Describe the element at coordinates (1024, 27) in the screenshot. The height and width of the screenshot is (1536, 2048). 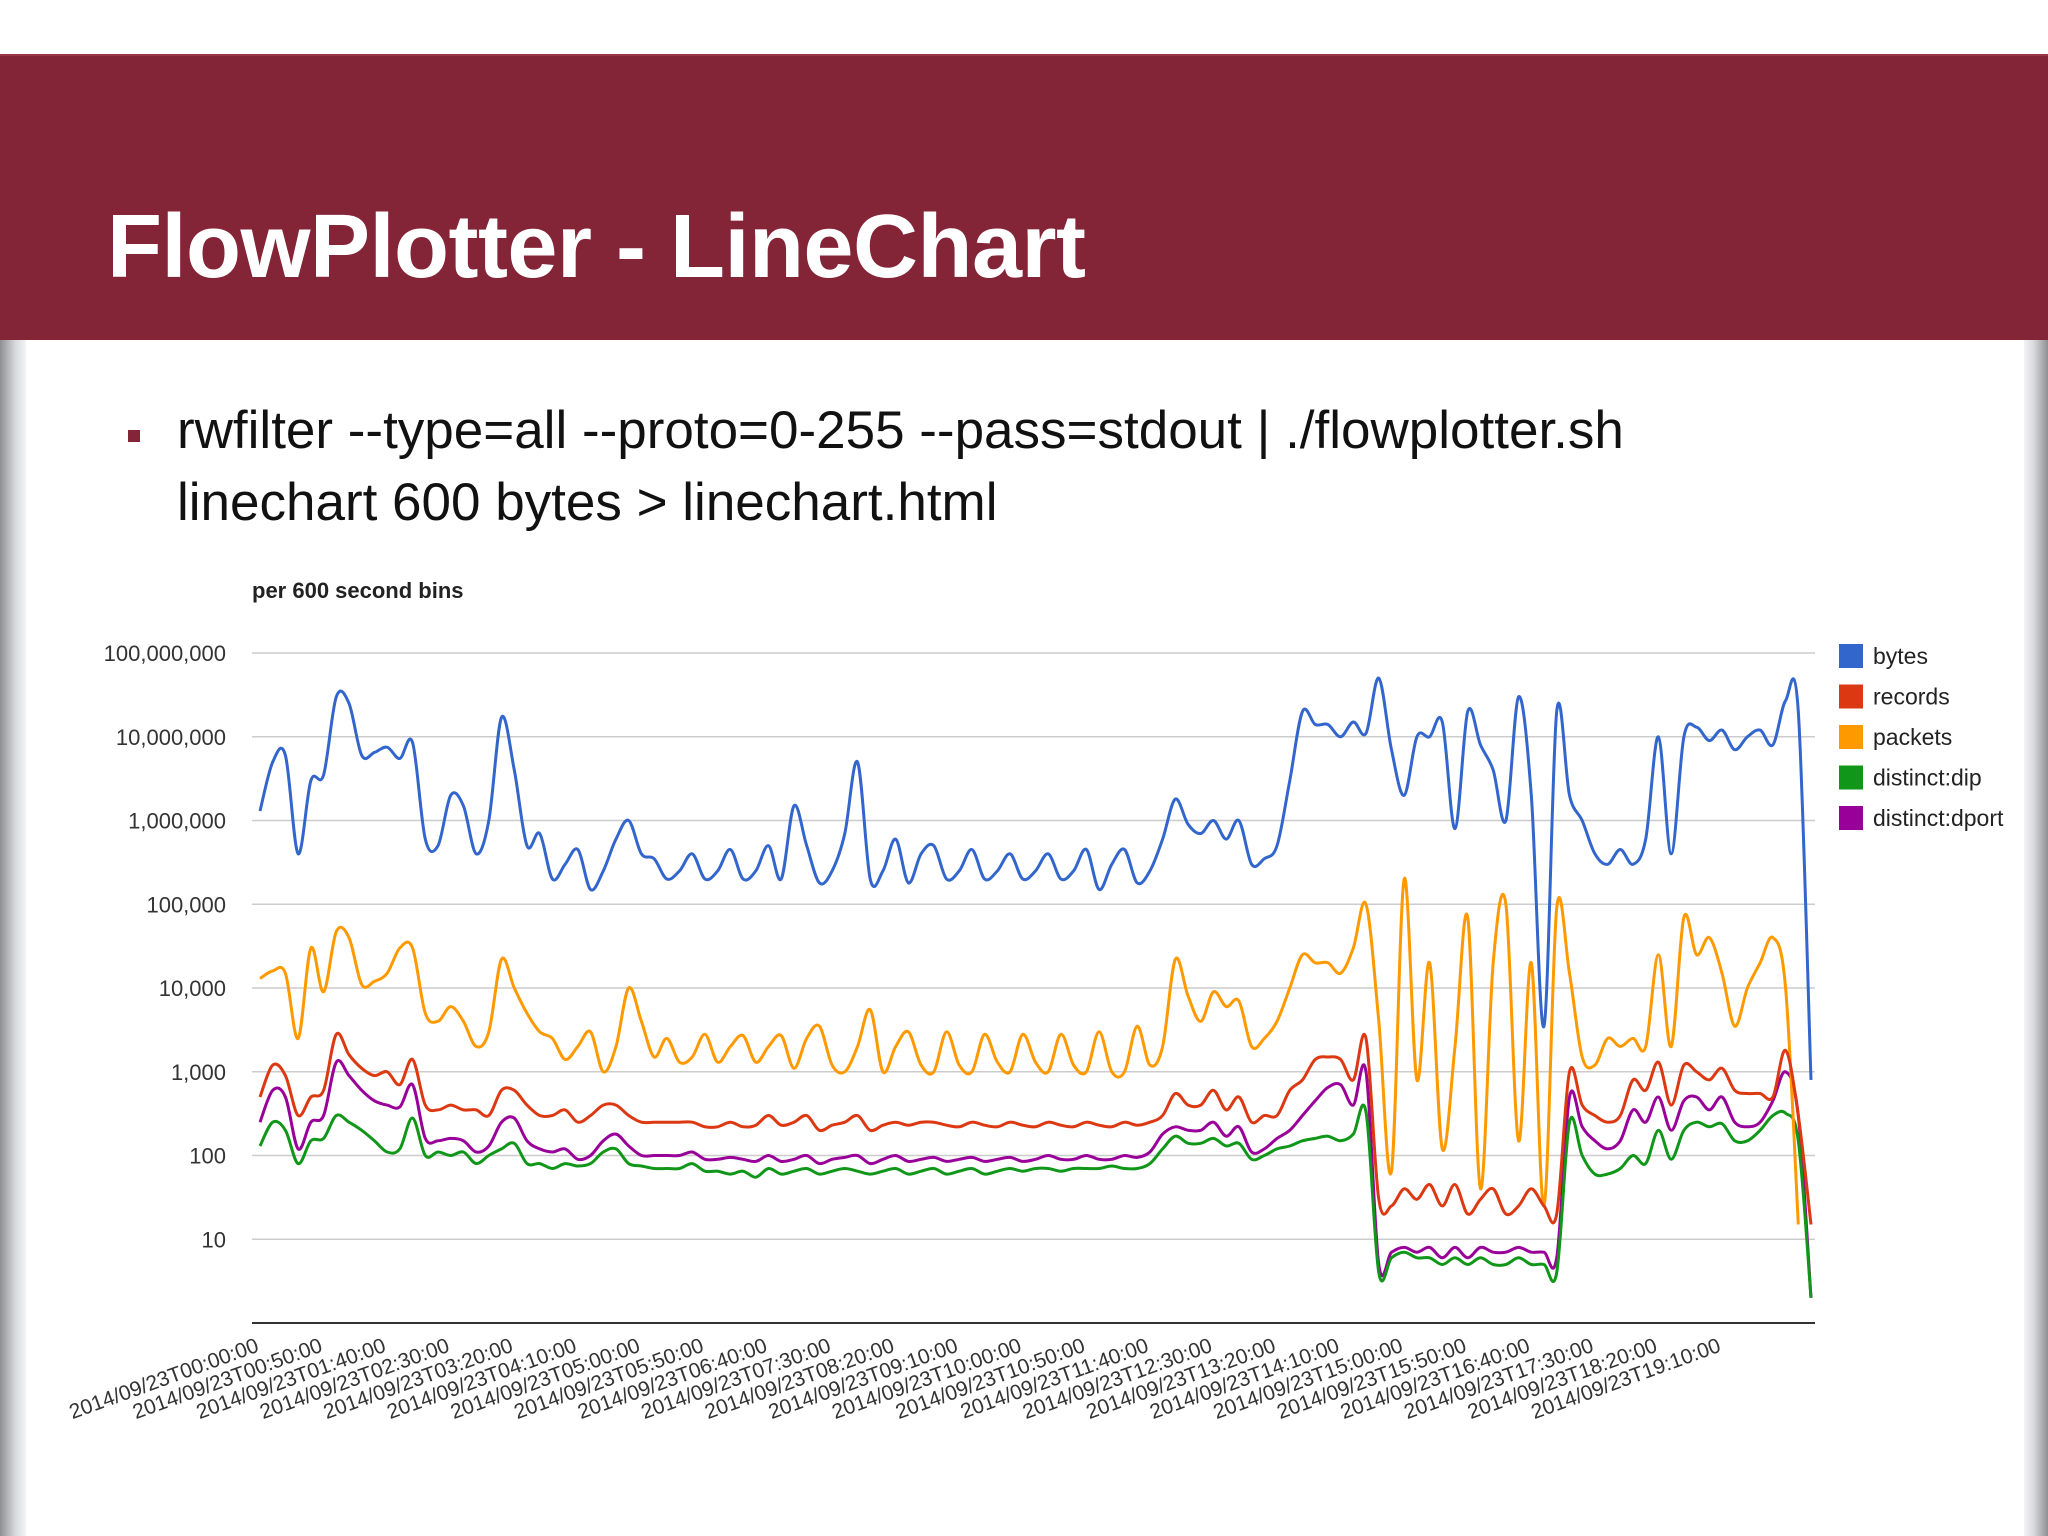
I see `slide-top-margin` at that location.